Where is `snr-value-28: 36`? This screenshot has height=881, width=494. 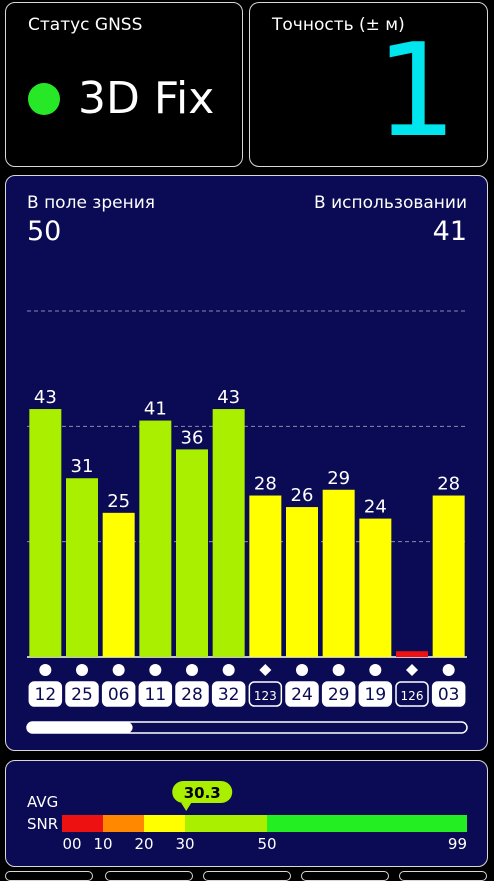 snr-value-28: 36 is located at coordinates (192, 437).